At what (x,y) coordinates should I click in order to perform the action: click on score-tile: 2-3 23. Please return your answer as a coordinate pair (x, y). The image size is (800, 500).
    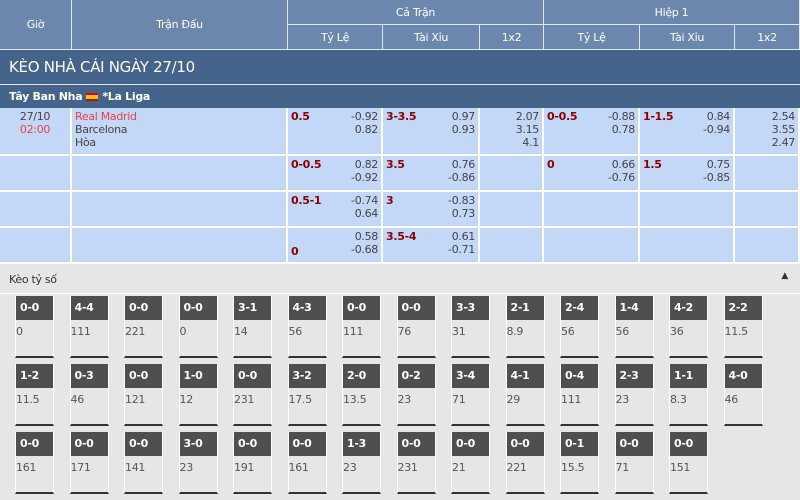
    Looking at the image, I should click on (634, 395).